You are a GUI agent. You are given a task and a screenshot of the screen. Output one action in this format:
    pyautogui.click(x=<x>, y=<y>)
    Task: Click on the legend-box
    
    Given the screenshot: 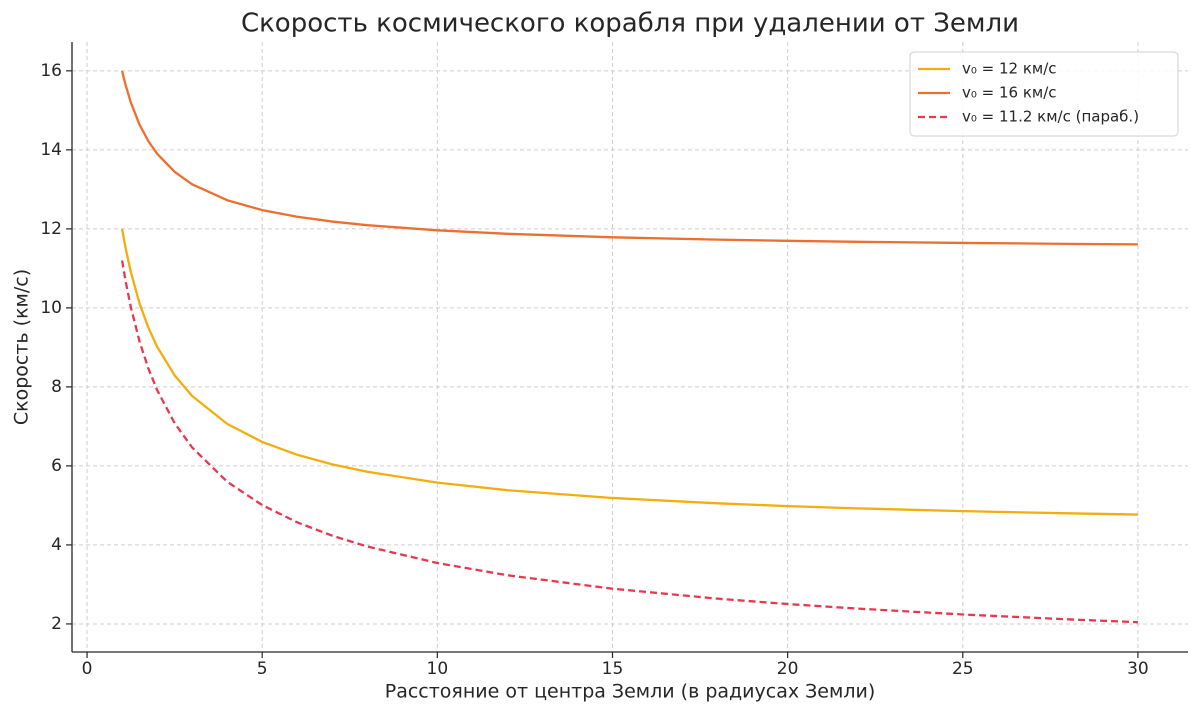 What is the action you would take?
    pyautogui.click(x=1044, y=94)
    